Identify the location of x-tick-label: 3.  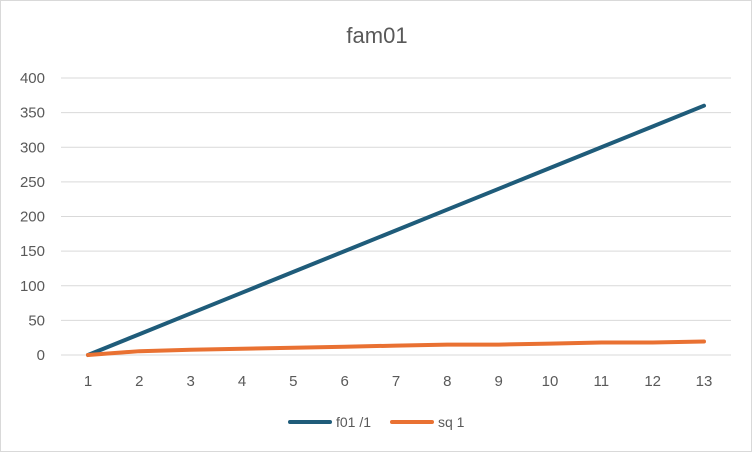
(190, 381).